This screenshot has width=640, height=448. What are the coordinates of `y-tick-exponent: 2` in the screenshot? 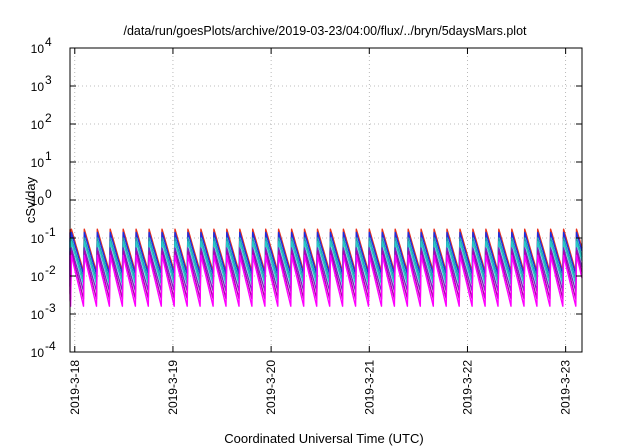 It's located at (48, 118).